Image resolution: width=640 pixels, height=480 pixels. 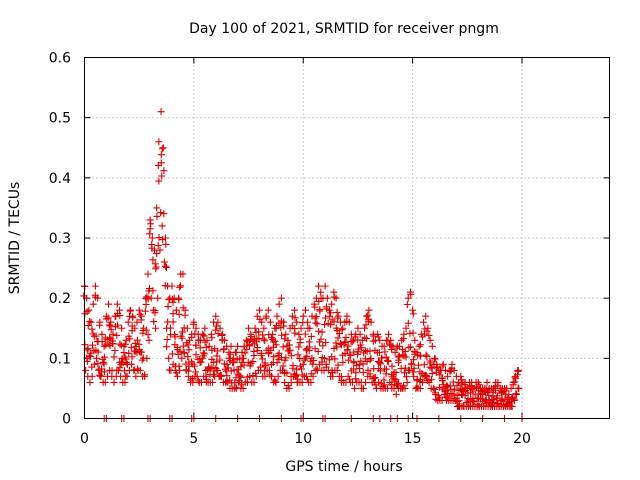 I want to click on y-tick-labels: 0 0.1 0.2 0.3 0.4 0.5 0.6, so click(x=60, y=239).